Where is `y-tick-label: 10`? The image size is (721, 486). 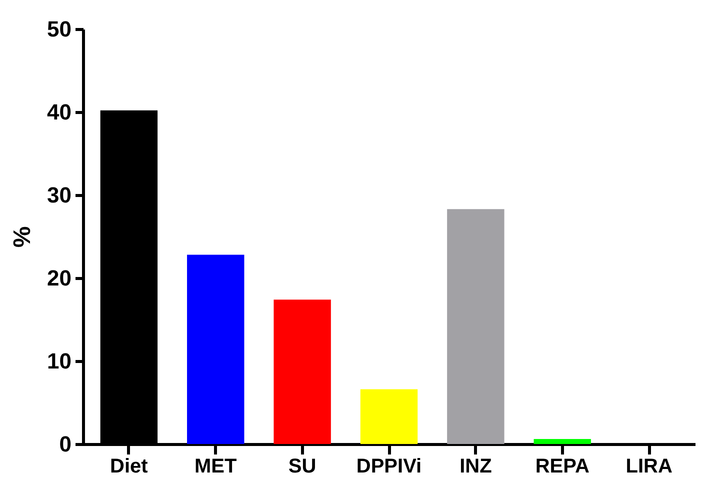 y-tick-label: 10 is located at coordinates (59, 361).